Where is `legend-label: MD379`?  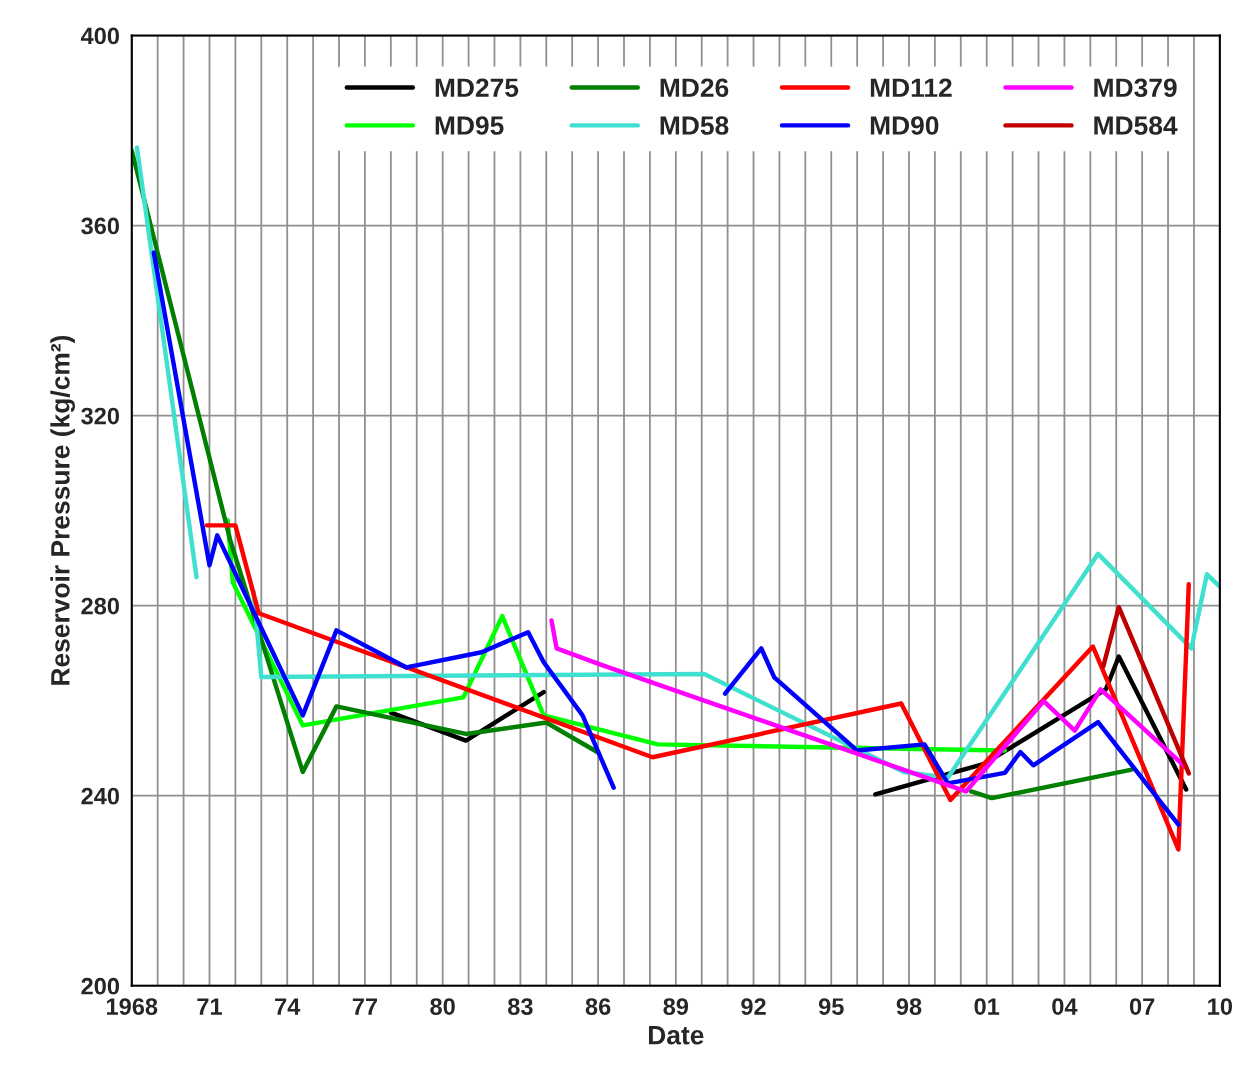 legend-label: MD379 is located at coordinates (1135, 88).